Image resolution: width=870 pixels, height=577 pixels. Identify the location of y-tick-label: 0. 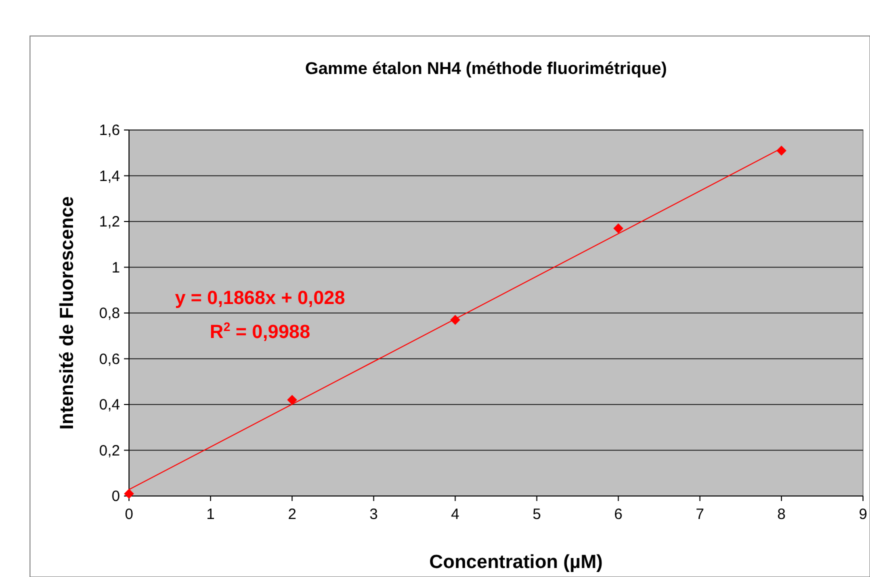
(116, 496).